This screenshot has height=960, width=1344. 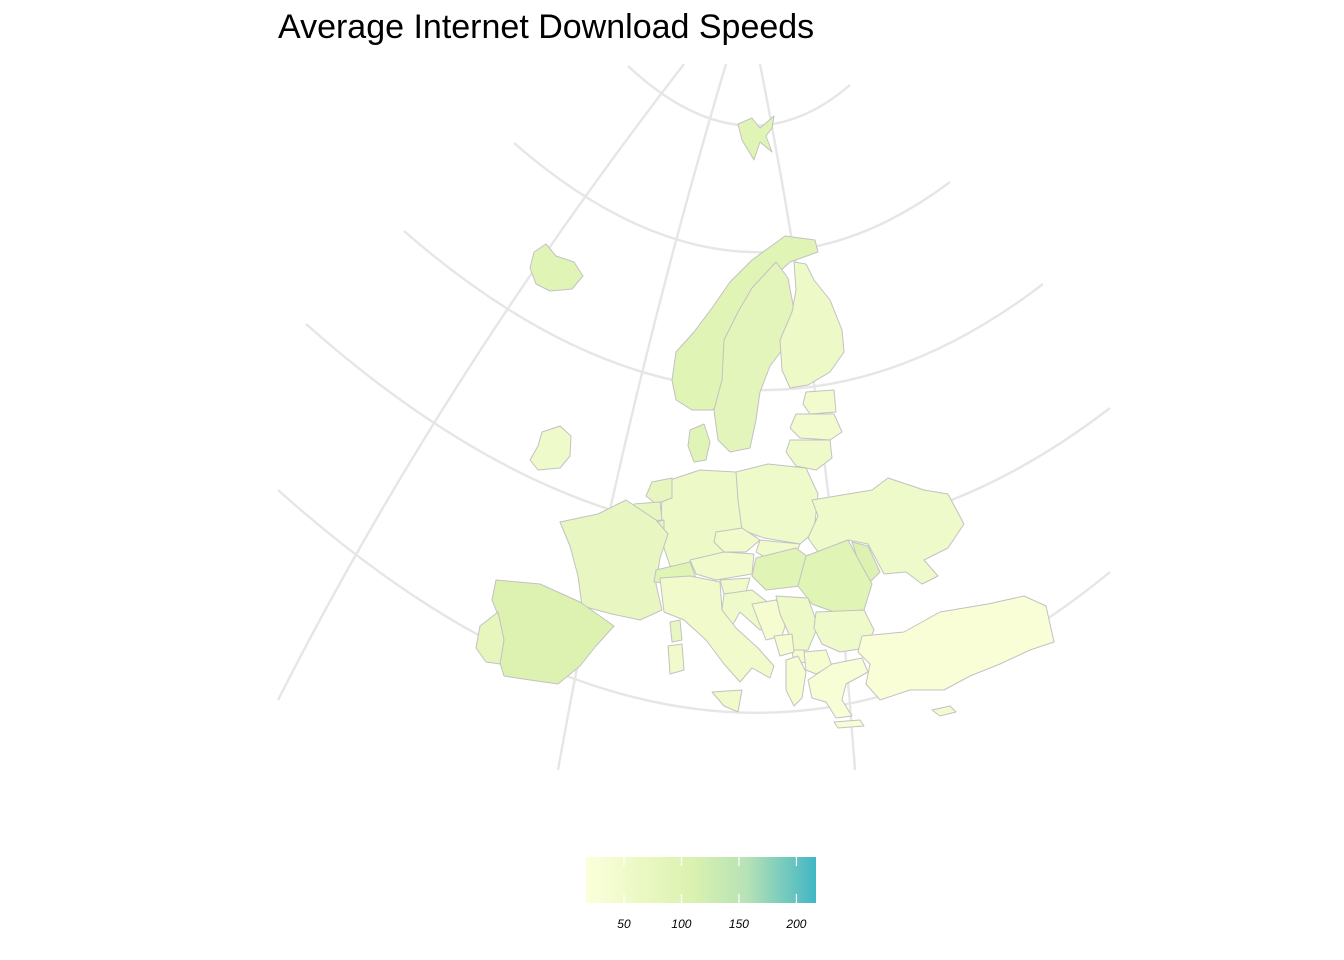 What do you see at coordinates (812, 325) in the screenshot?
I see `region-finland` at bounding box center [812, 325].